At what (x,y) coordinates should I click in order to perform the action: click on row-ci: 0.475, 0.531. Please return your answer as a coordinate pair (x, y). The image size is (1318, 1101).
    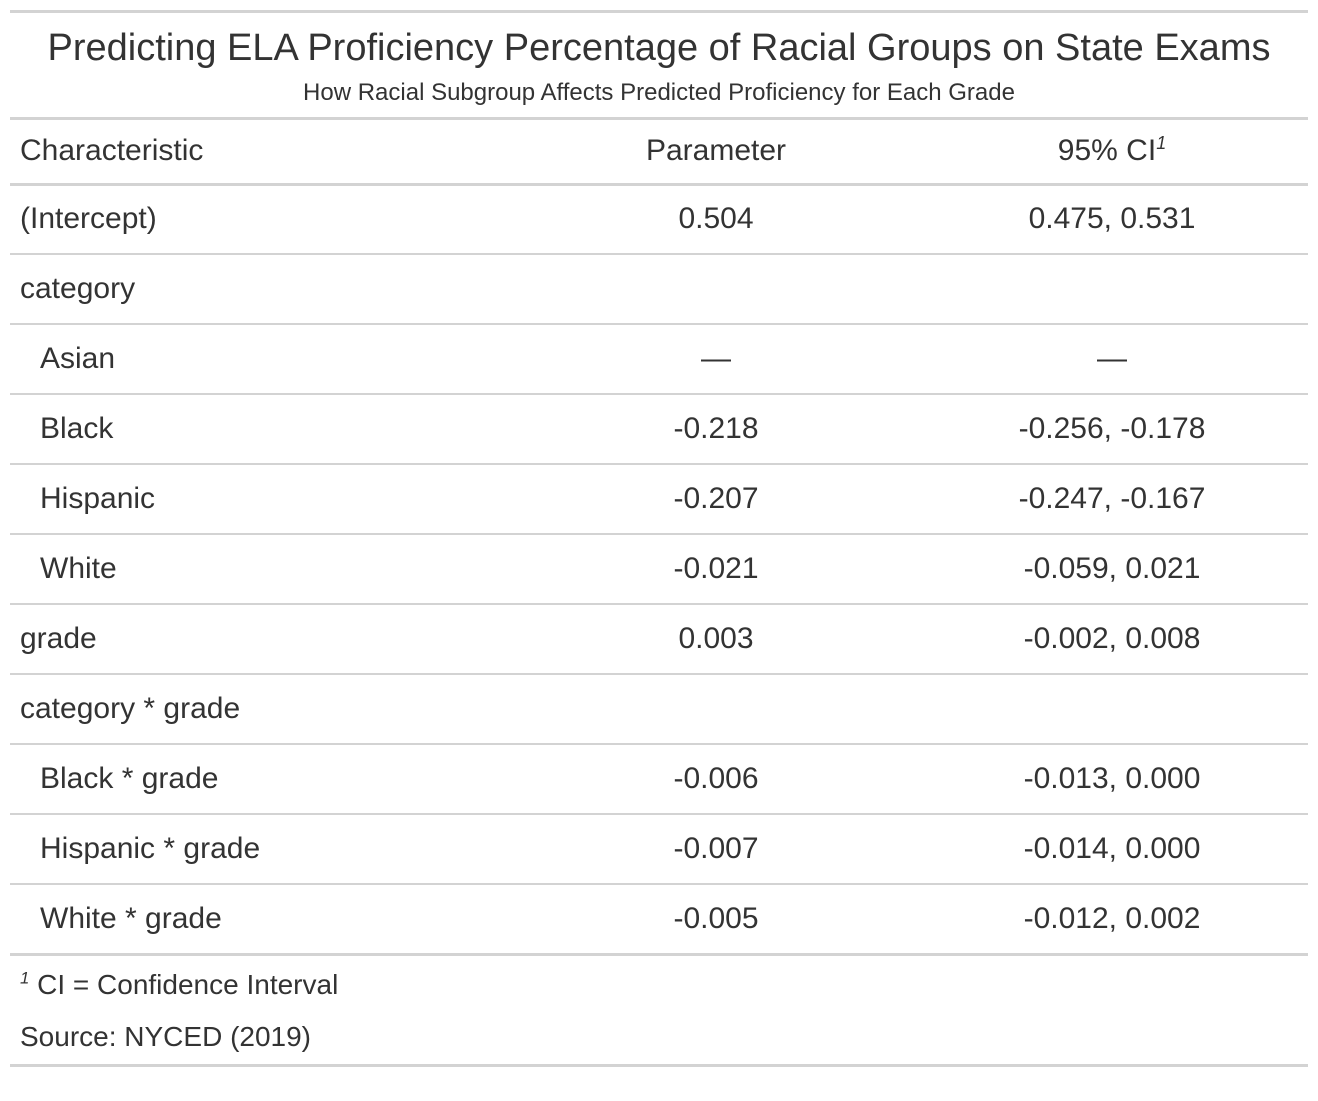
    Looking at the image, I should click on (1112, 219).